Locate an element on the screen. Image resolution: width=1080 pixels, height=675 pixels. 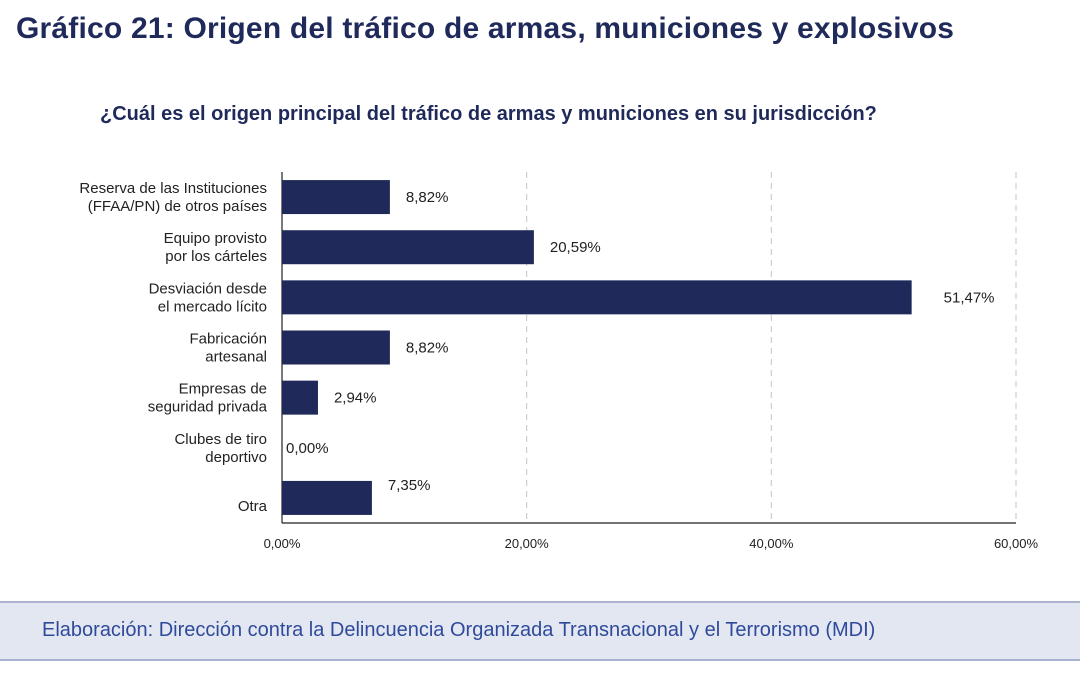
category-label: Otra is located at coordinates (253, 506).